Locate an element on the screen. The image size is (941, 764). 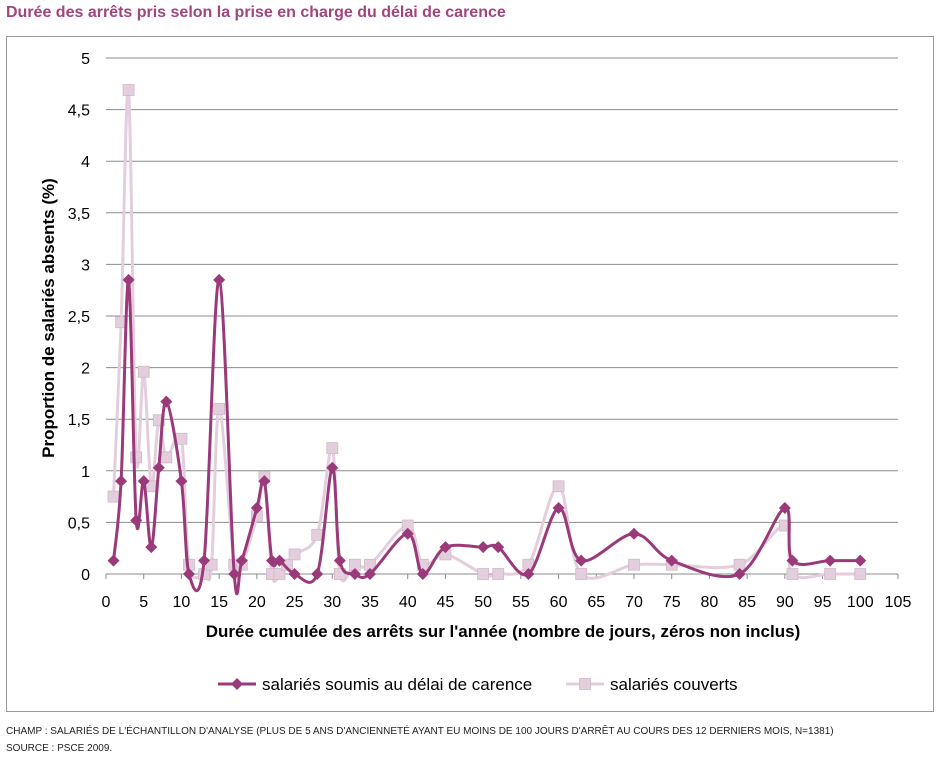
y-tick-label: 0 is located at coordinates (85, 575).